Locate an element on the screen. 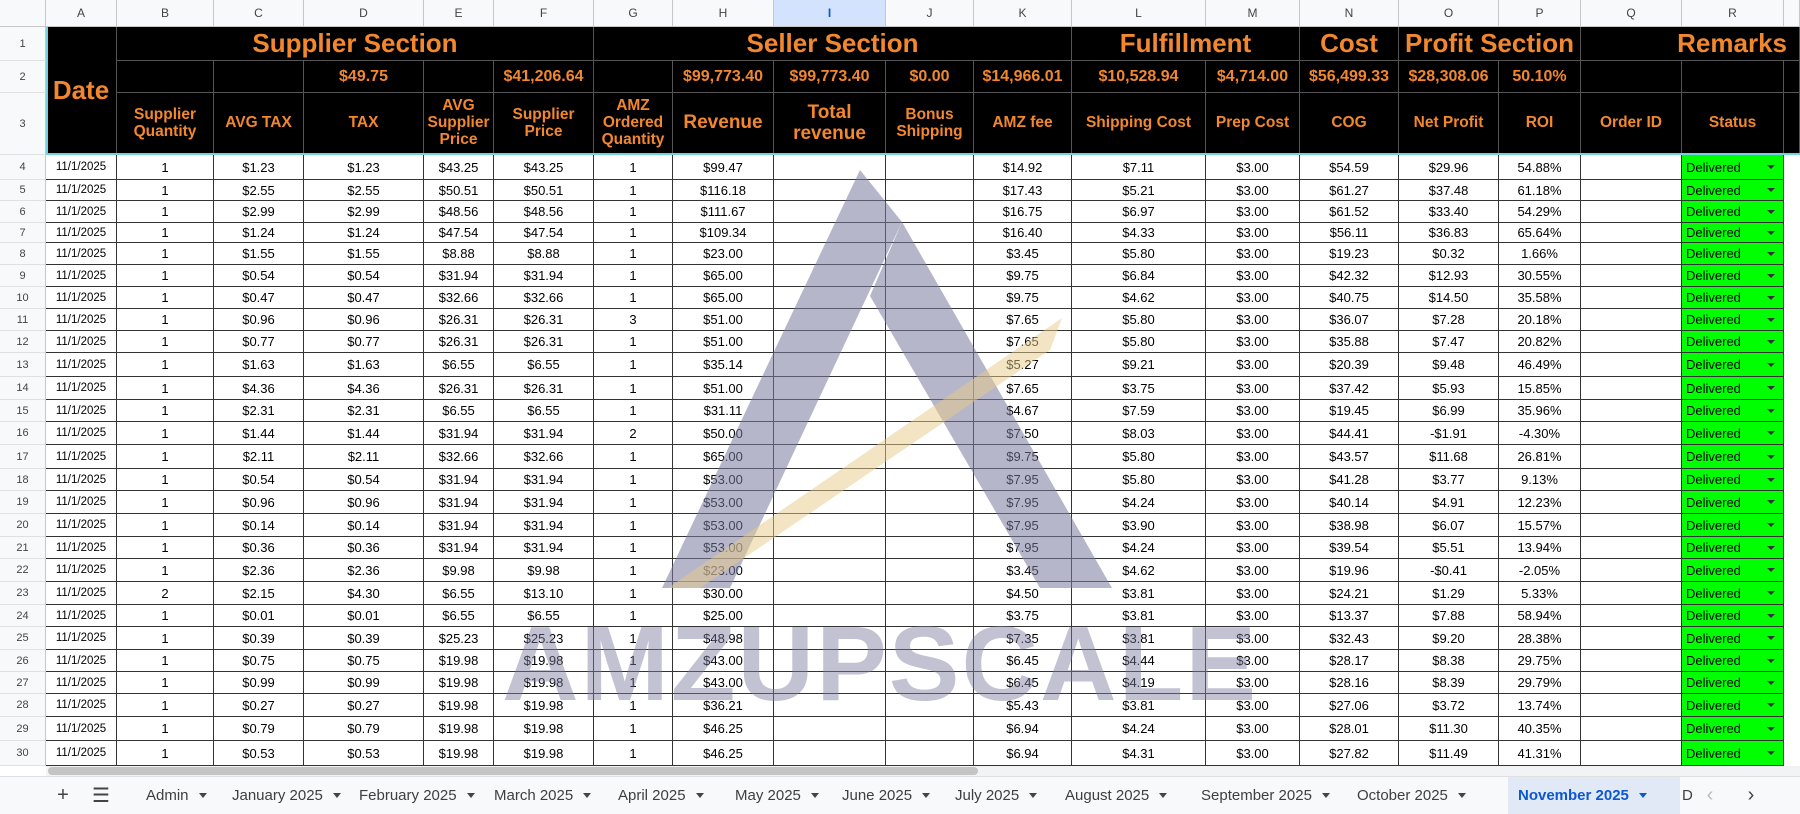 The height and width of the screenshot is (814, 1800). cell-ship: $7.59 is located at coordinates (1139, 411).